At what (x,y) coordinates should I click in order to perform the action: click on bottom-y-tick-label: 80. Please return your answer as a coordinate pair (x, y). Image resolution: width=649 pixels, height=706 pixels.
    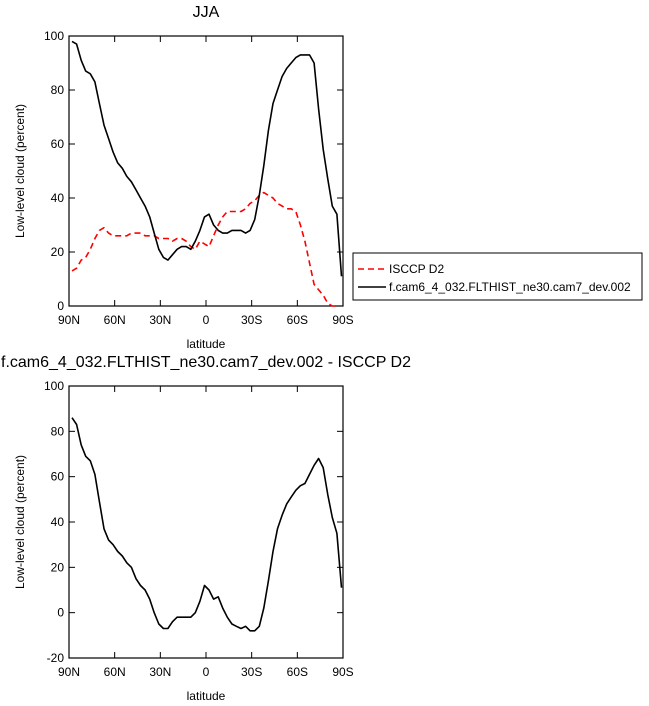
    Looking at the image, I should click on (58, 431).